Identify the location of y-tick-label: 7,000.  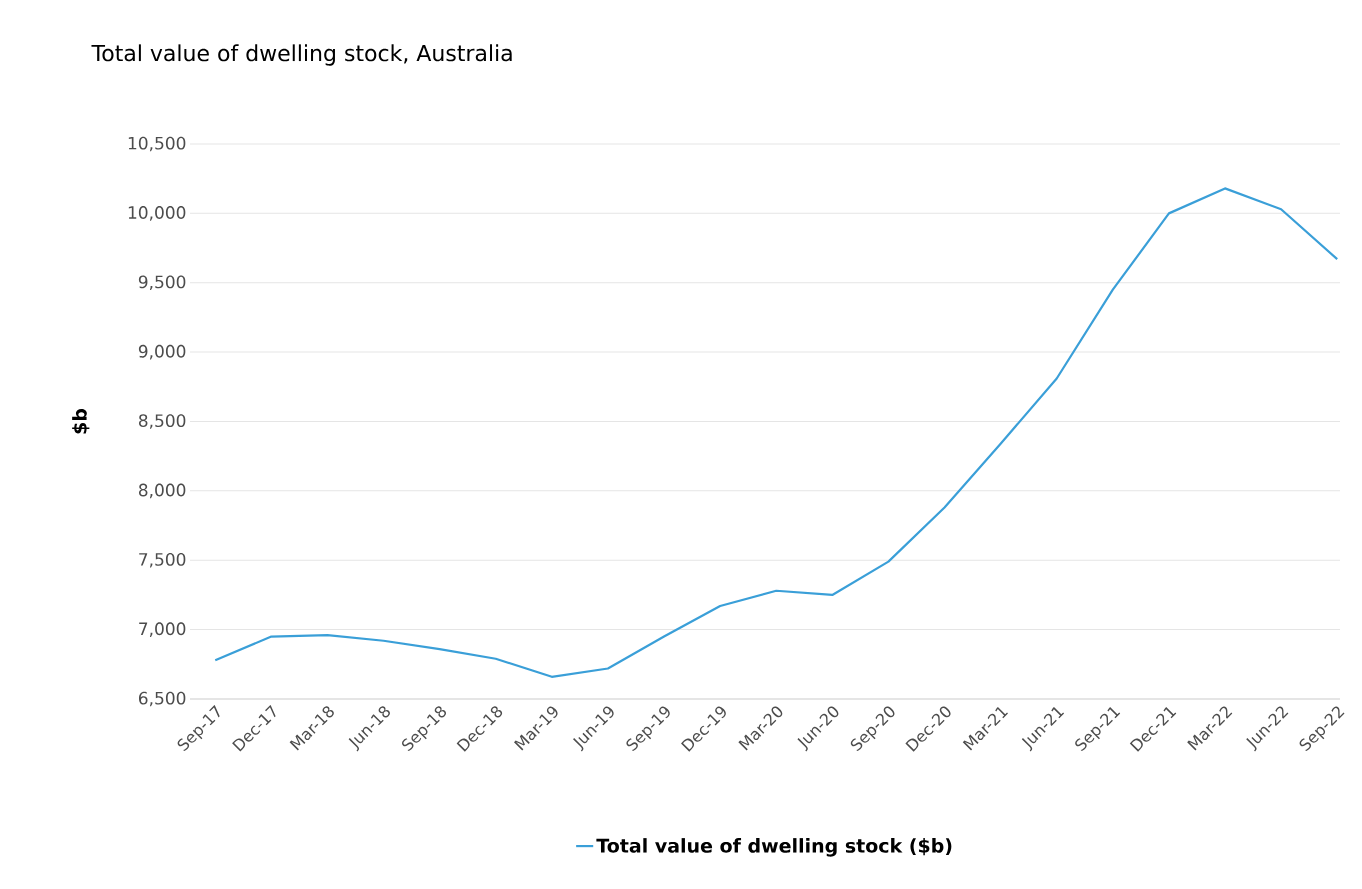
(162, 629).